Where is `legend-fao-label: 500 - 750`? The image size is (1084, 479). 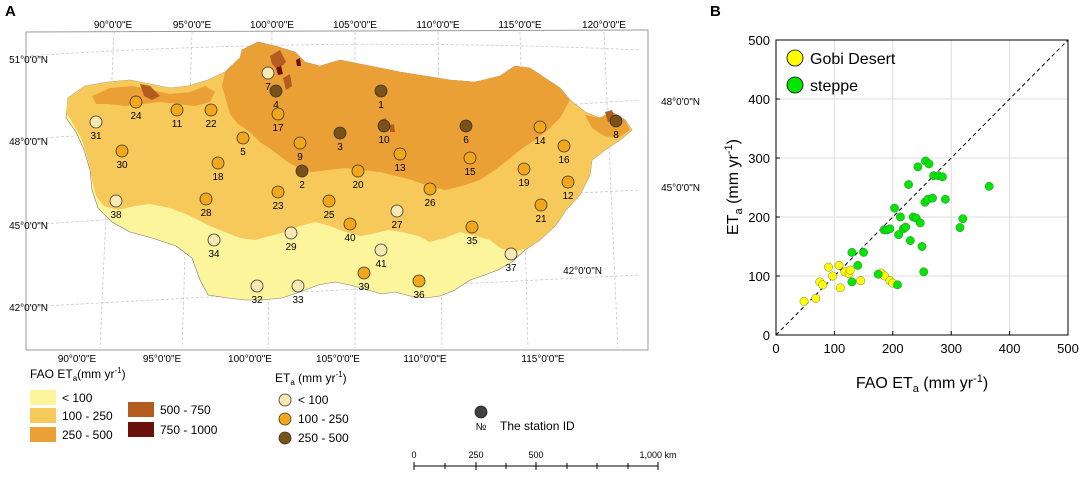 legend-fao-label: 500 - 750 is located at coordinates (185, 410).